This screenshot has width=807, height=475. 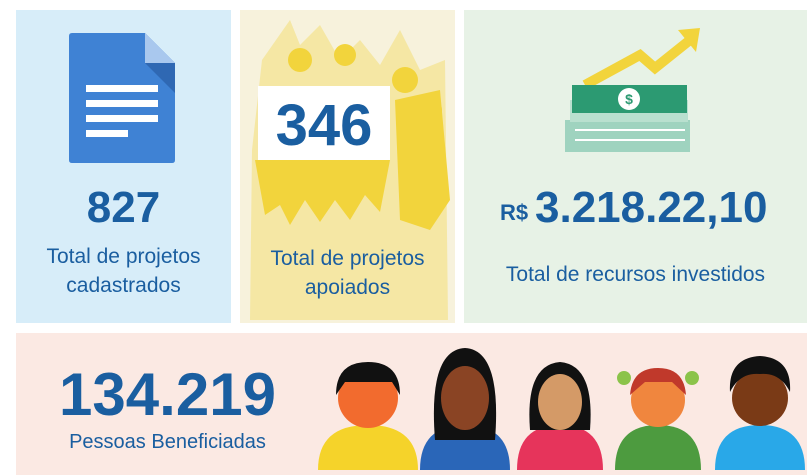 I want to click on registered-label: cadastrados, so click(x=123, y=285).